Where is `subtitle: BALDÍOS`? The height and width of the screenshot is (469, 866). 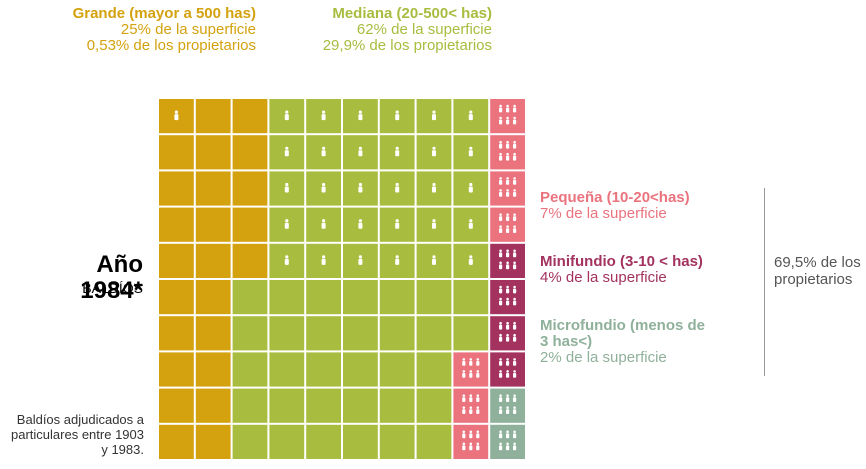 subtitle: BALDÍOS is located at coordinates (112, 288).